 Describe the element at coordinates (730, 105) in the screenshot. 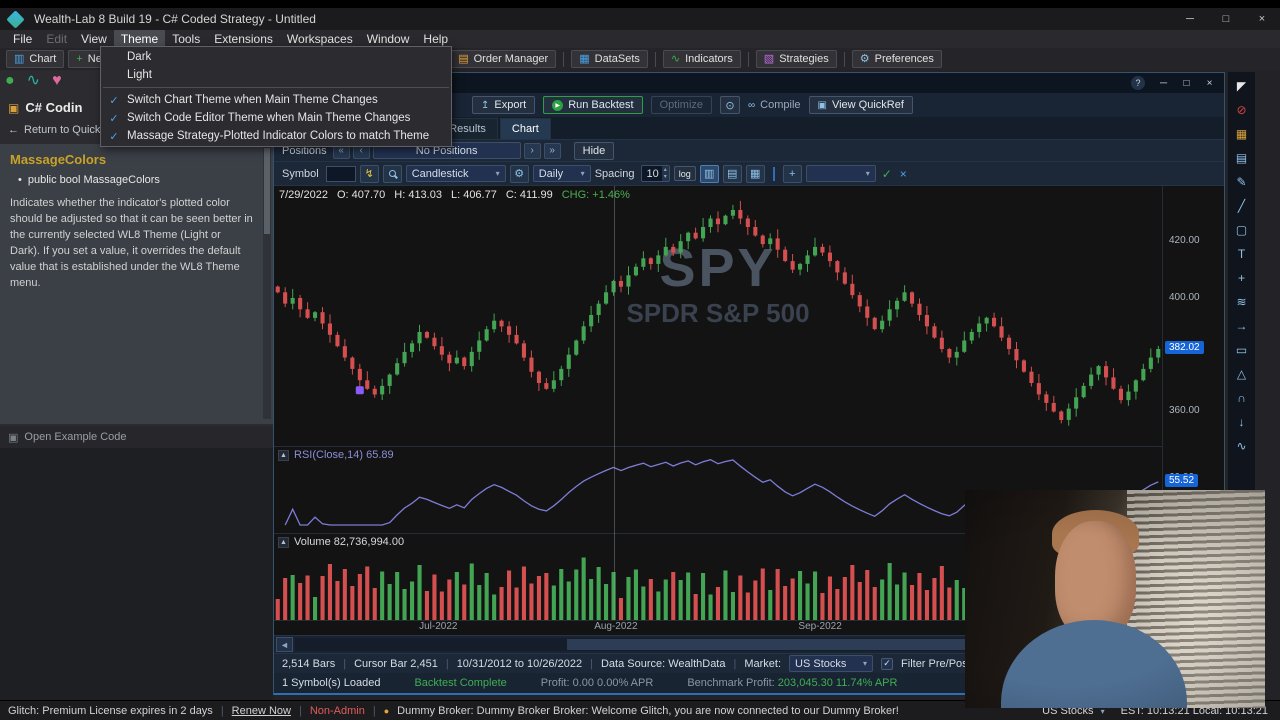

I see `pin-button: ⊙` at that location.